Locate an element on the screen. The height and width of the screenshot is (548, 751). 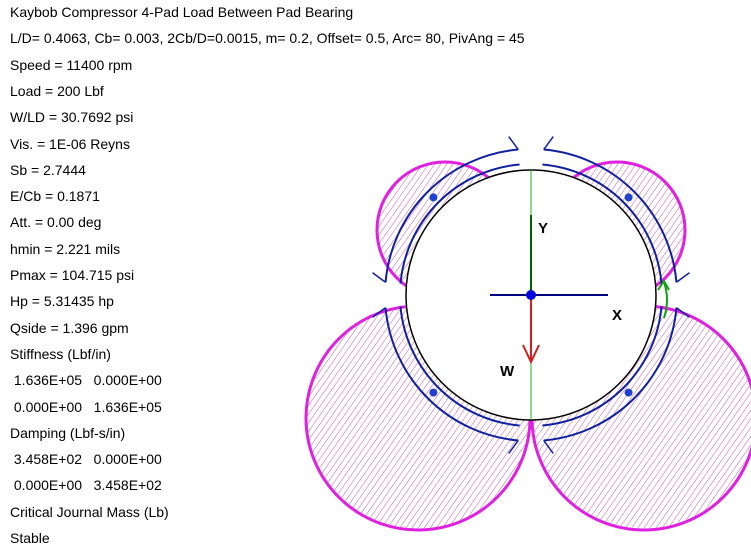
text-line: Sb = 2.7444 is located at coordinates (48, 169).